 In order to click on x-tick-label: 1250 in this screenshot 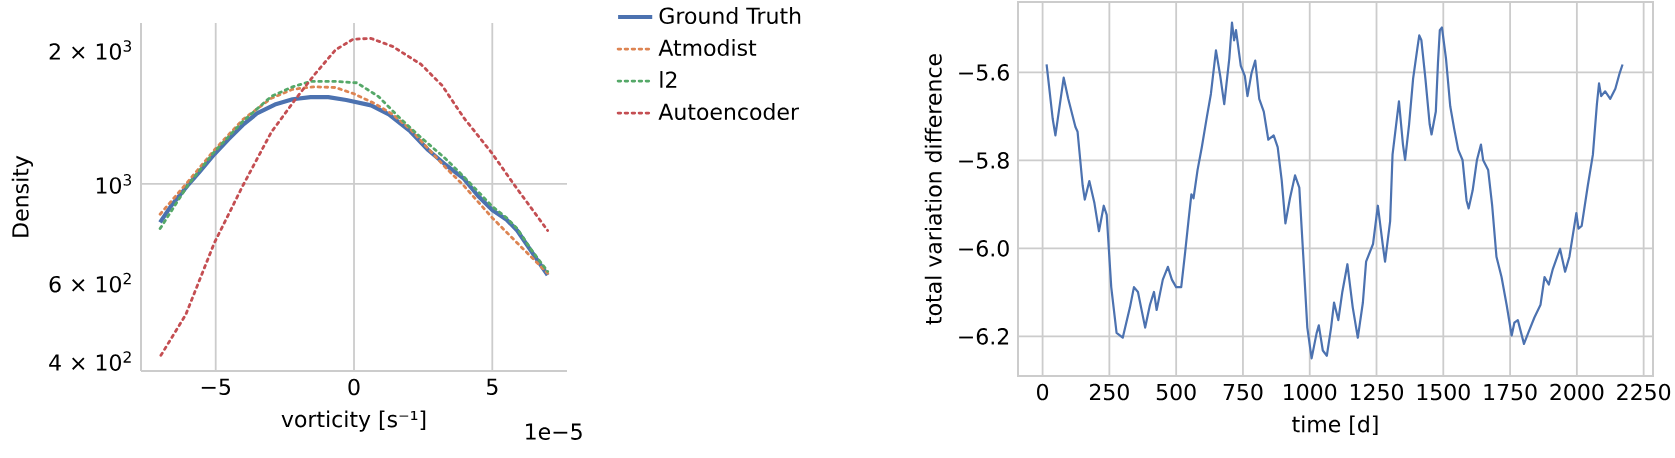, I will do `click(1377, 392)`.